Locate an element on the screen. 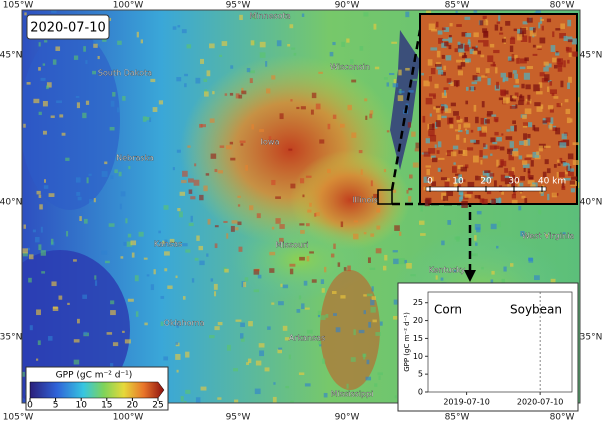 Image resolution: width=602 pixels, height=425 pixels. state-label: Missouri is located at coordinates (292, 245).